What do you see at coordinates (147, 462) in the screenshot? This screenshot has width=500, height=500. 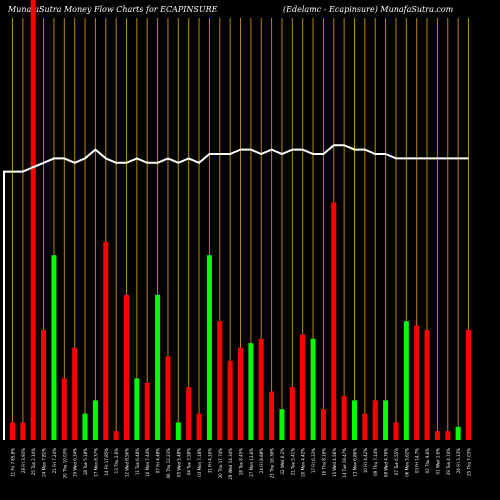 I see `x-tick-label: 10 Mon 7.44%` at bounding box center [147, 462].